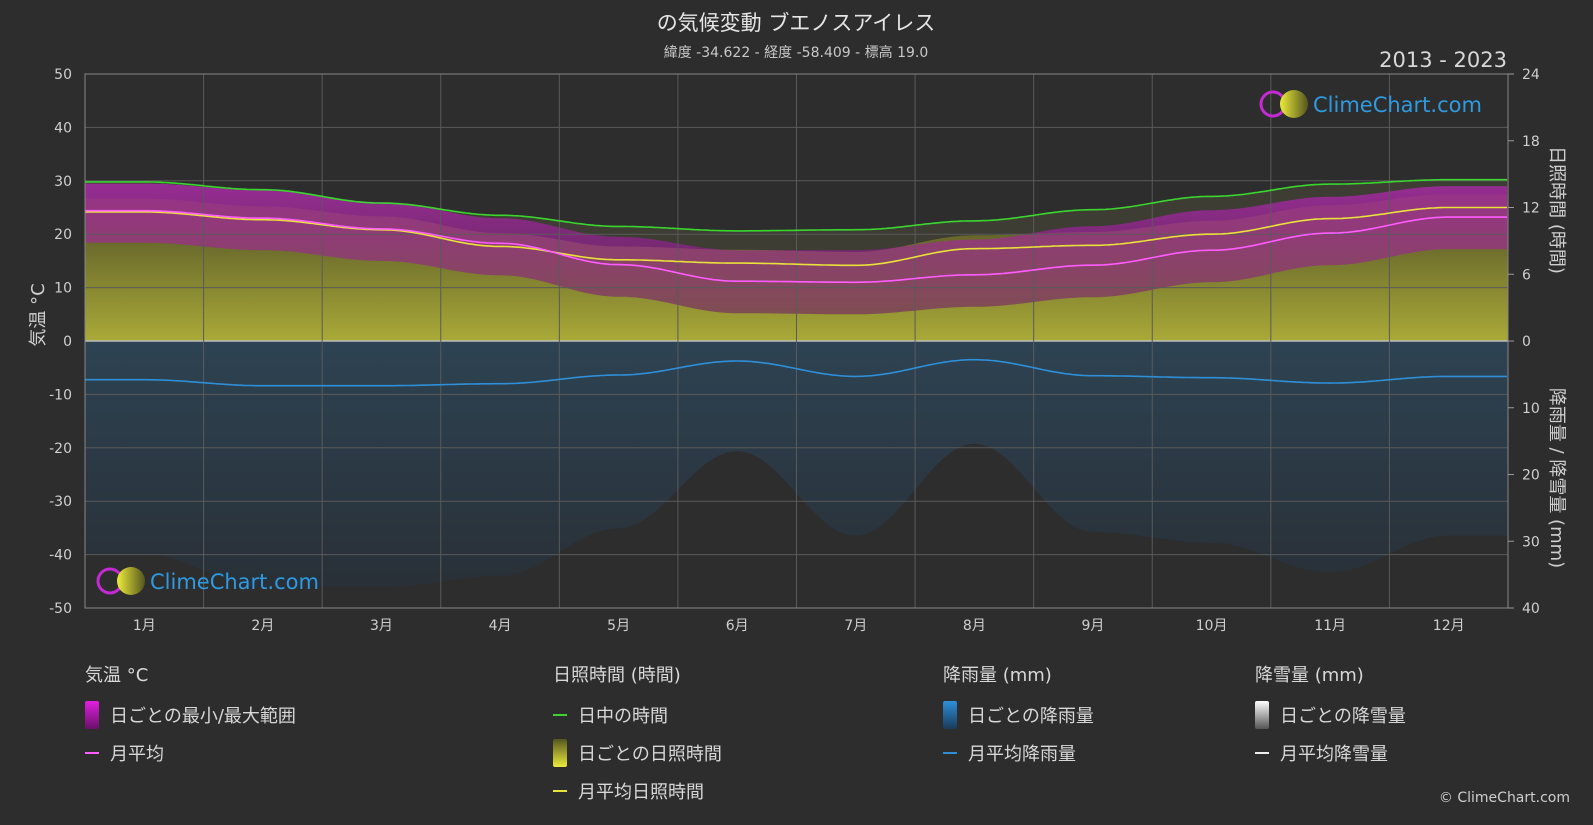  What do you see at coordinates (617, 675) in the screenshot?
I see `legend-group-title: 日照時間 (時間)` at bounding box center [617, 675].